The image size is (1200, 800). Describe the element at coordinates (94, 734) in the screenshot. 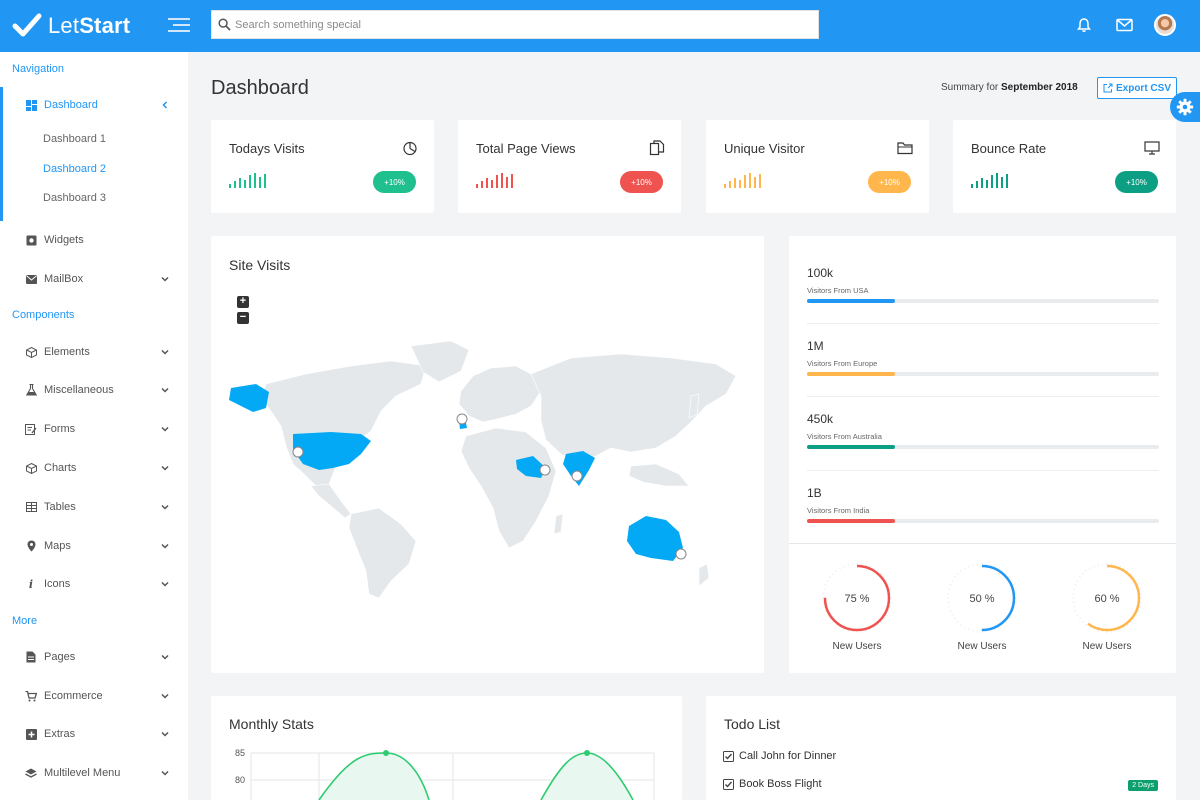

I see `sidebar-item-extras: Extras` at that location.